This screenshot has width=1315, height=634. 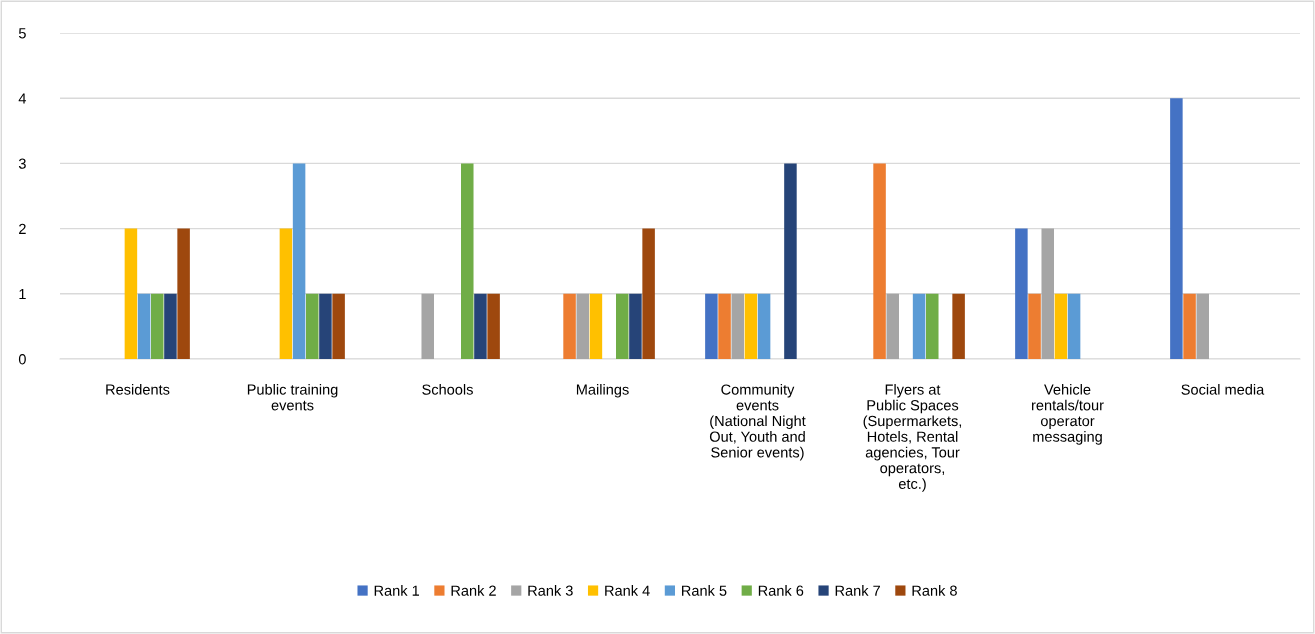 I want to click on y-tick-label: 0, so click(x=22, y=359).